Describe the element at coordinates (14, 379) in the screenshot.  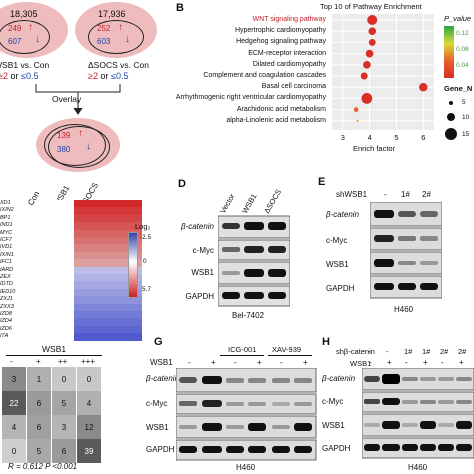
I see `ihc-grid-cell: 3` at that location.